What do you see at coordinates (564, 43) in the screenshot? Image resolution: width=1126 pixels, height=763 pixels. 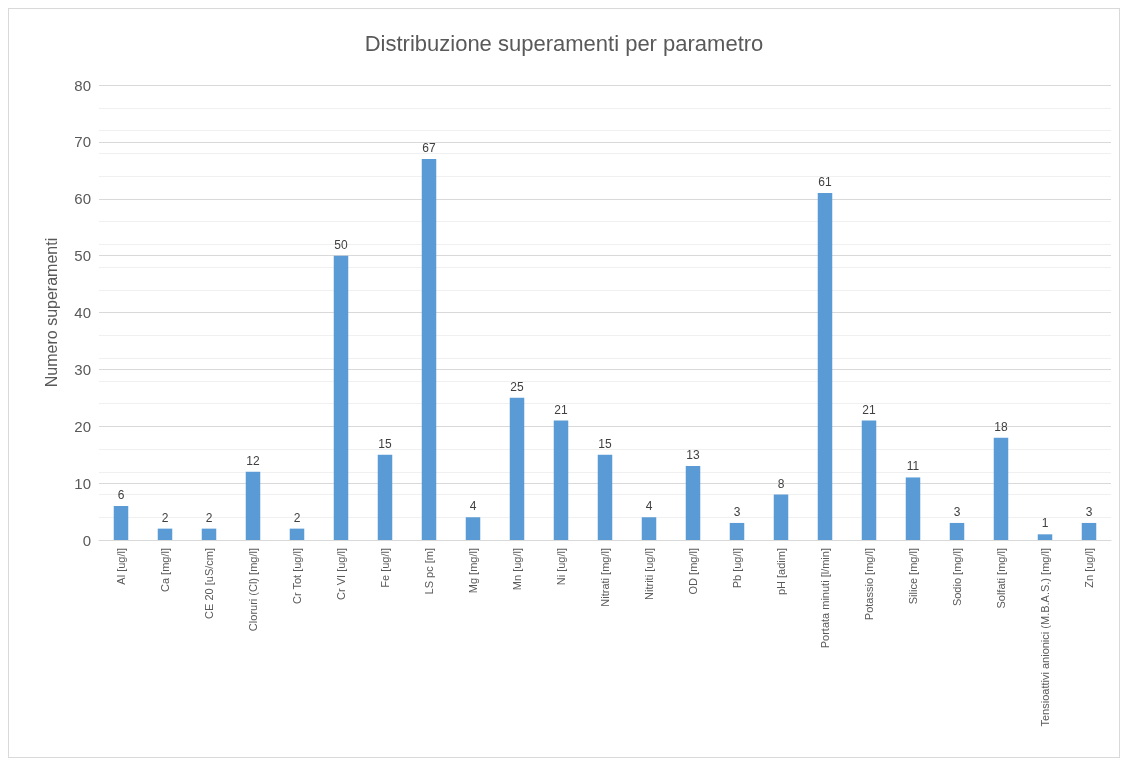 I see `chart-title: Distribuzione superamenti per parametro` at bounding box center [564, 43].